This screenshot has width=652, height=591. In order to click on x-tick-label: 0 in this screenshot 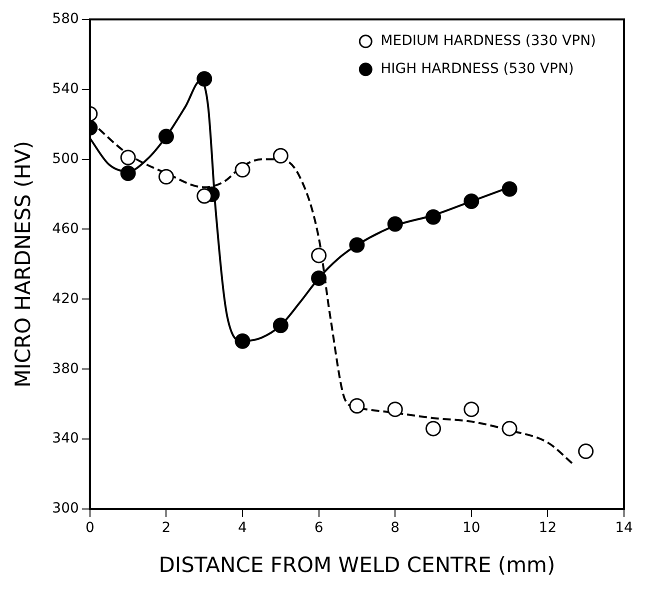, I will do `click(89, 528)`.